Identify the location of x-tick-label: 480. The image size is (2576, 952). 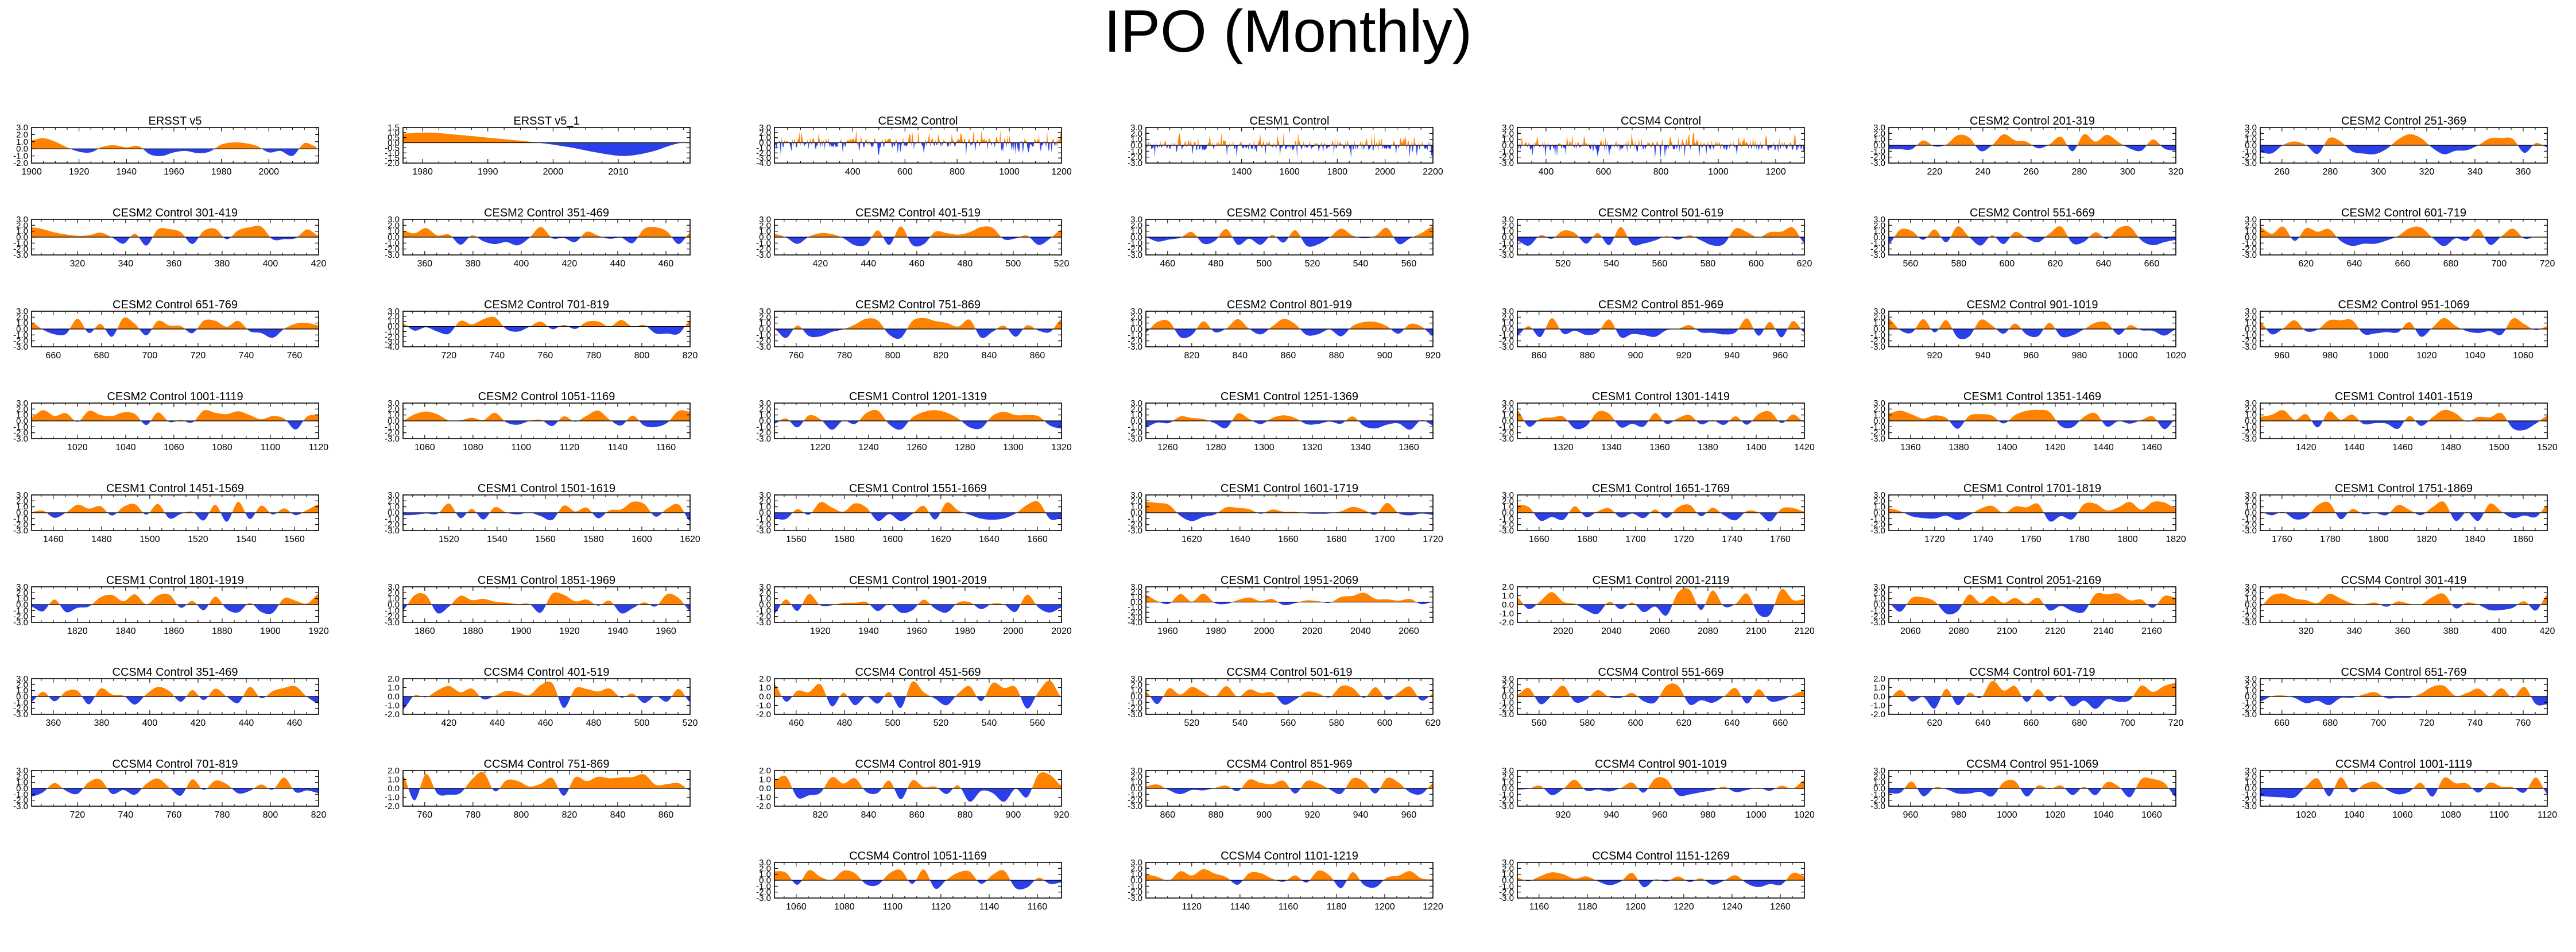
(844, 723).